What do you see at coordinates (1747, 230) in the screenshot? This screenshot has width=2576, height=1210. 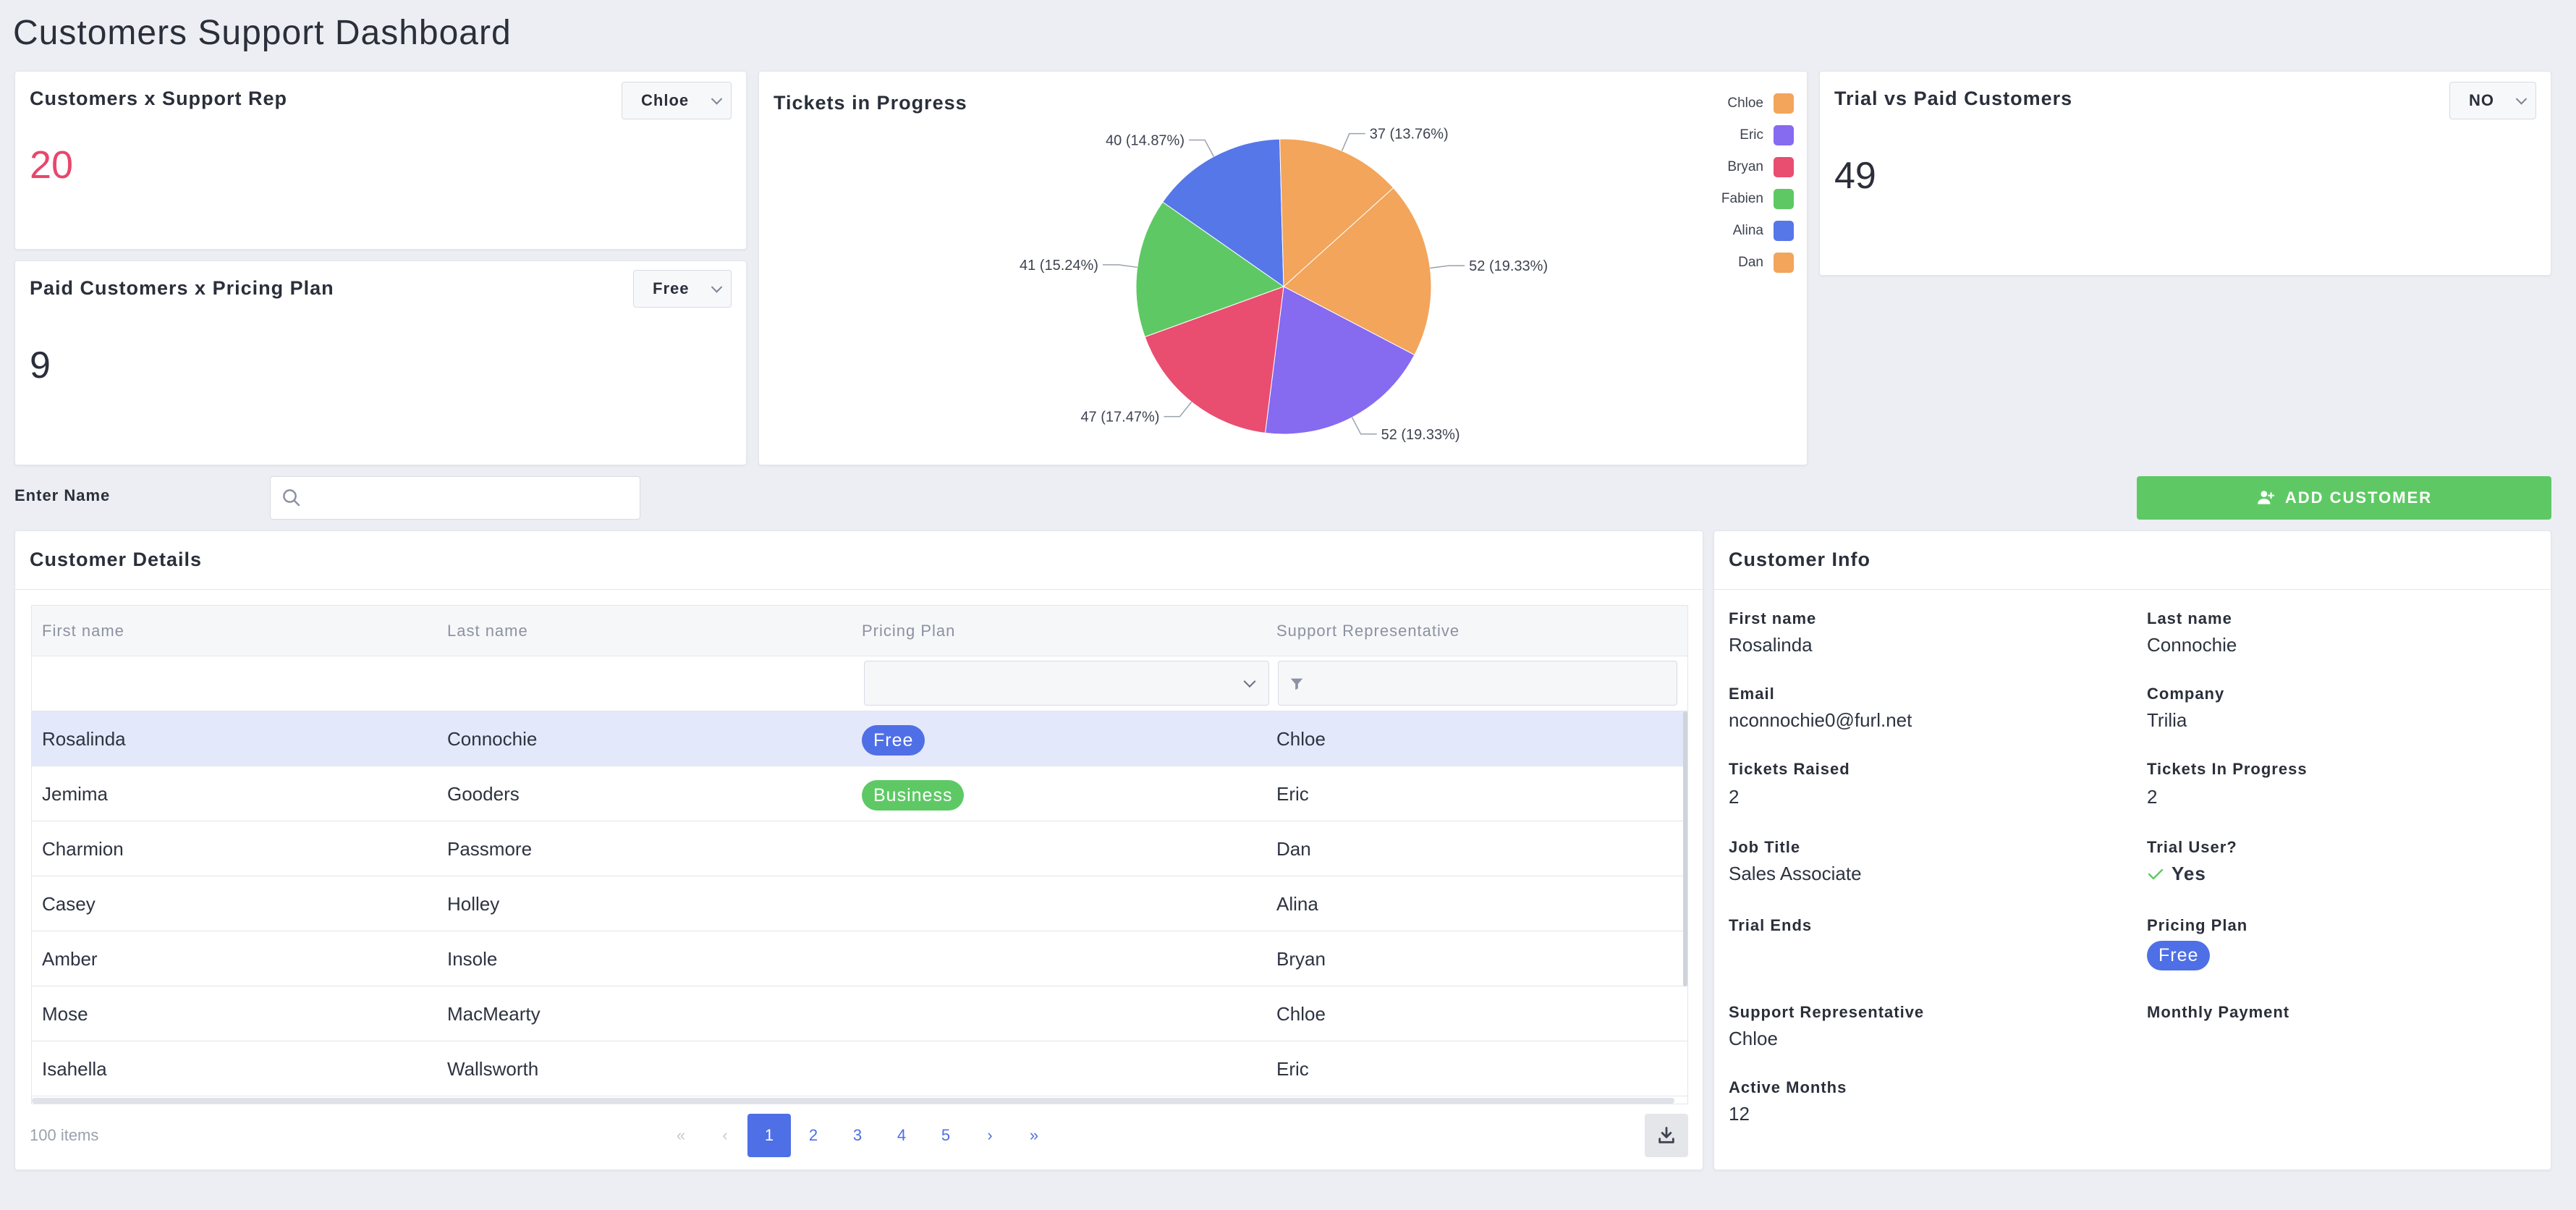 I see `legend-label: Alina` at bounding box center [1747, 230].